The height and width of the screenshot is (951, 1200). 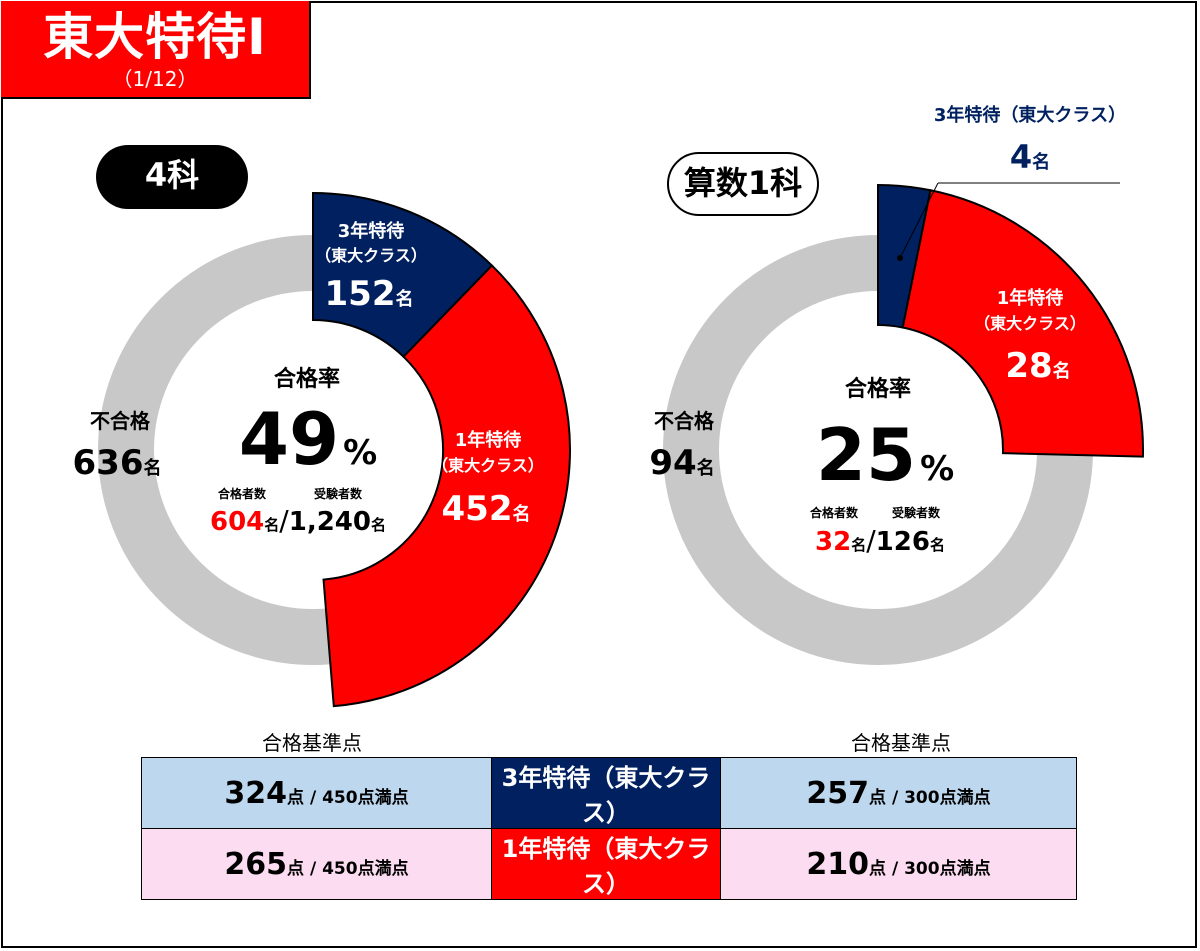 I want to click on chart2-red-line2: （東大クラス）, so click(x=1030, y=323).